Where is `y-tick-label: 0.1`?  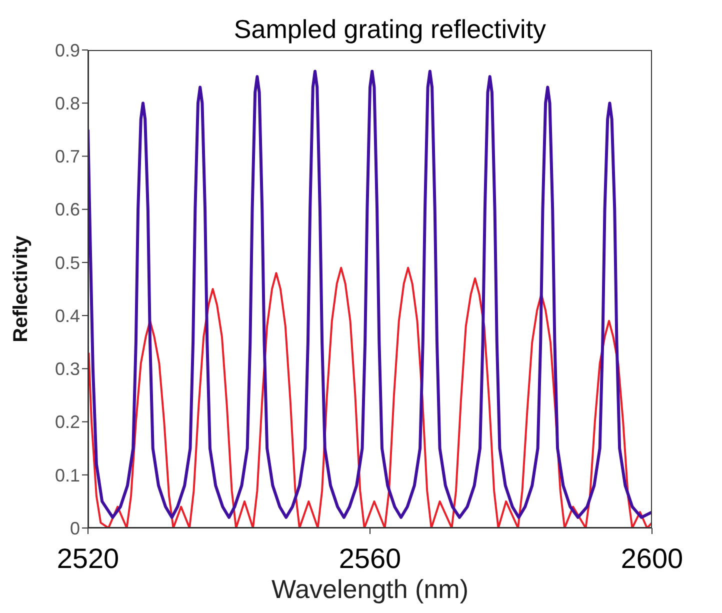
y-tick-label: 0.1 is located at coordinates (67, 475).